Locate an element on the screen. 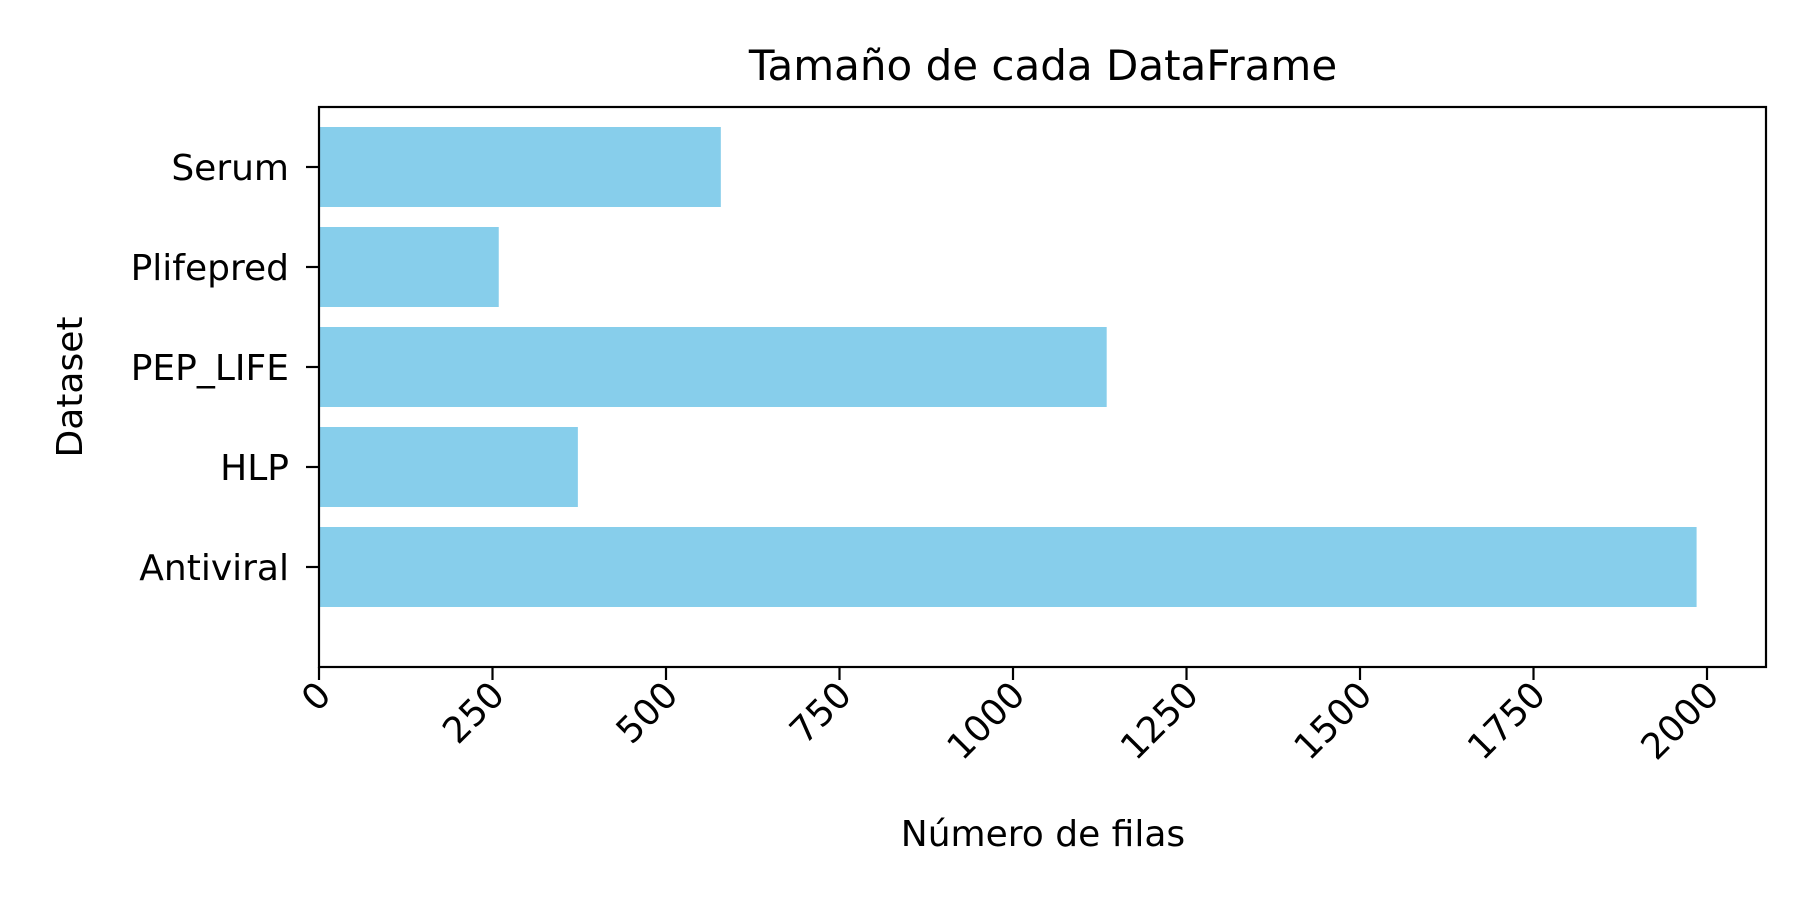 The height and width of the screenshot is (904, 1800). x-tick-label: 0 is located at coordinates (316, 696).